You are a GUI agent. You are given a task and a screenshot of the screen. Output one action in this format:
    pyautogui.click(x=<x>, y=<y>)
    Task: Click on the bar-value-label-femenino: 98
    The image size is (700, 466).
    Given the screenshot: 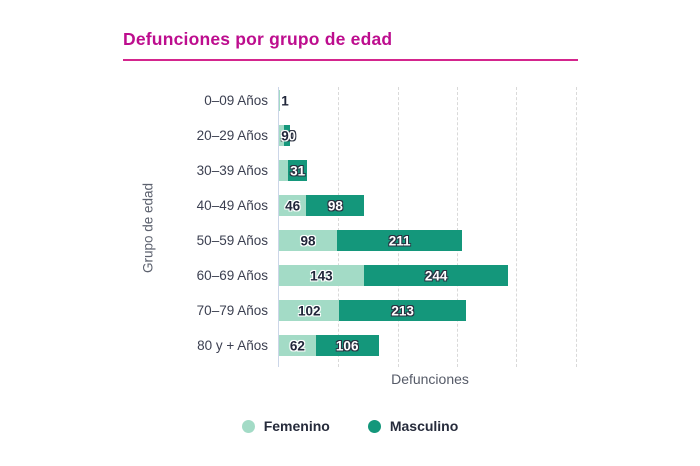 What is the action you would take?
    pyautogui.click(x=308, y=240)
    